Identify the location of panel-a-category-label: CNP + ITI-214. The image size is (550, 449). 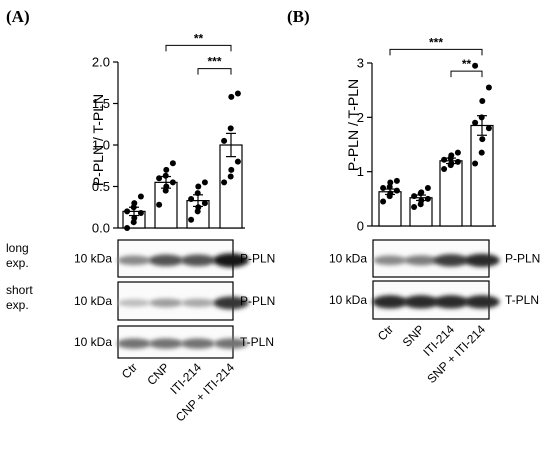
(205, 392).